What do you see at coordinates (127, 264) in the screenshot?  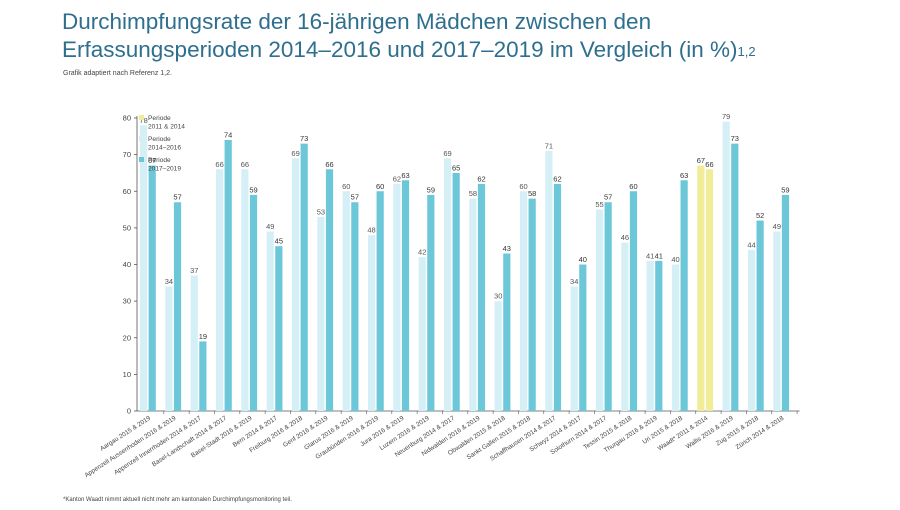 I see `y-tick-label: 40` at bounding box center [127, 264].